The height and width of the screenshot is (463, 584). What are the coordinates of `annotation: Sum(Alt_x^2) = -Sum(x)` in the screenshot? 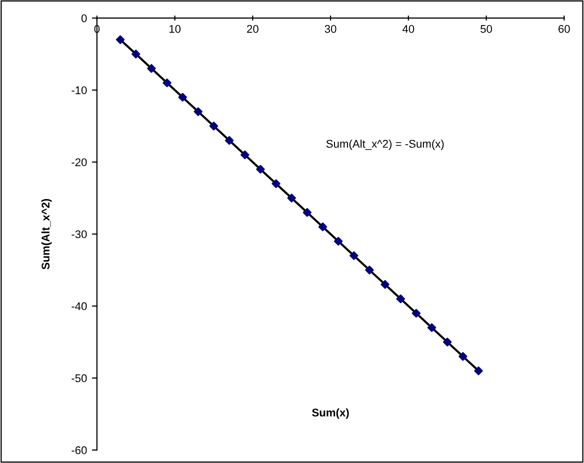 It's located at (385, 145).